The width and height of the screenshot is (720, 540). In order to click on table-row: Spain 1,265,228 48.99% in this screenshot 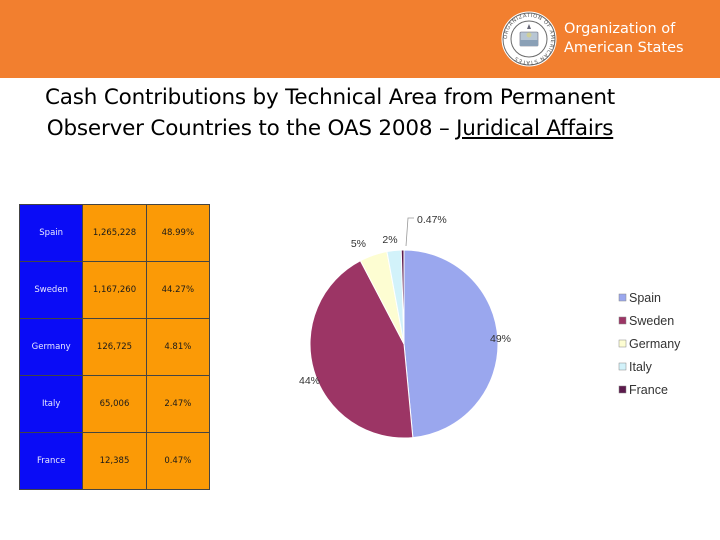, I will do `click(114, 233)`.